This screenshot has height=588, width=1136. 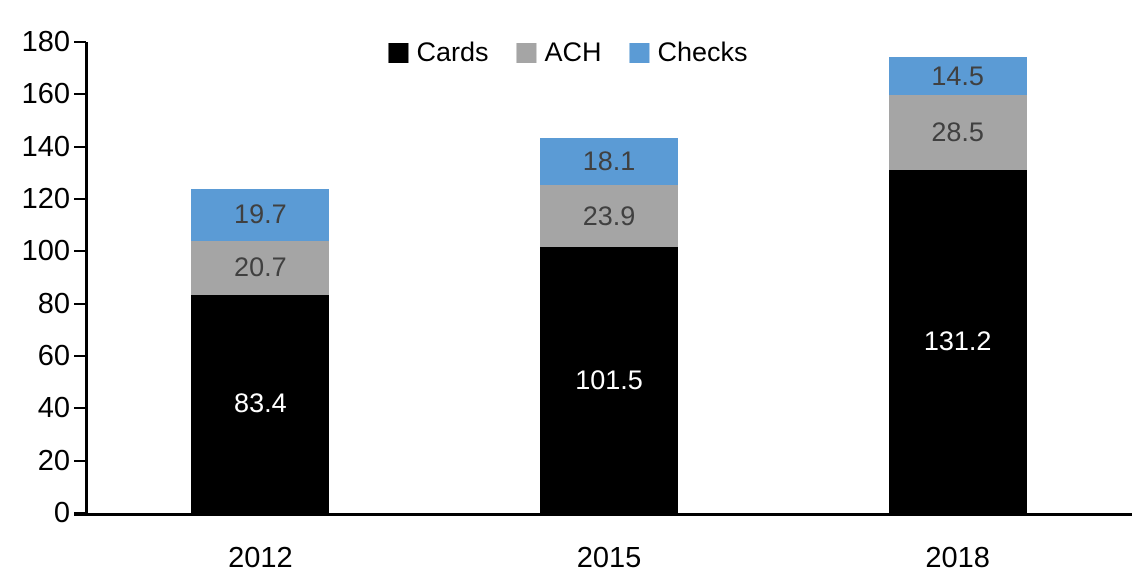 I want to click on y-tick-label-20: 20, so click(x=53, y=460).